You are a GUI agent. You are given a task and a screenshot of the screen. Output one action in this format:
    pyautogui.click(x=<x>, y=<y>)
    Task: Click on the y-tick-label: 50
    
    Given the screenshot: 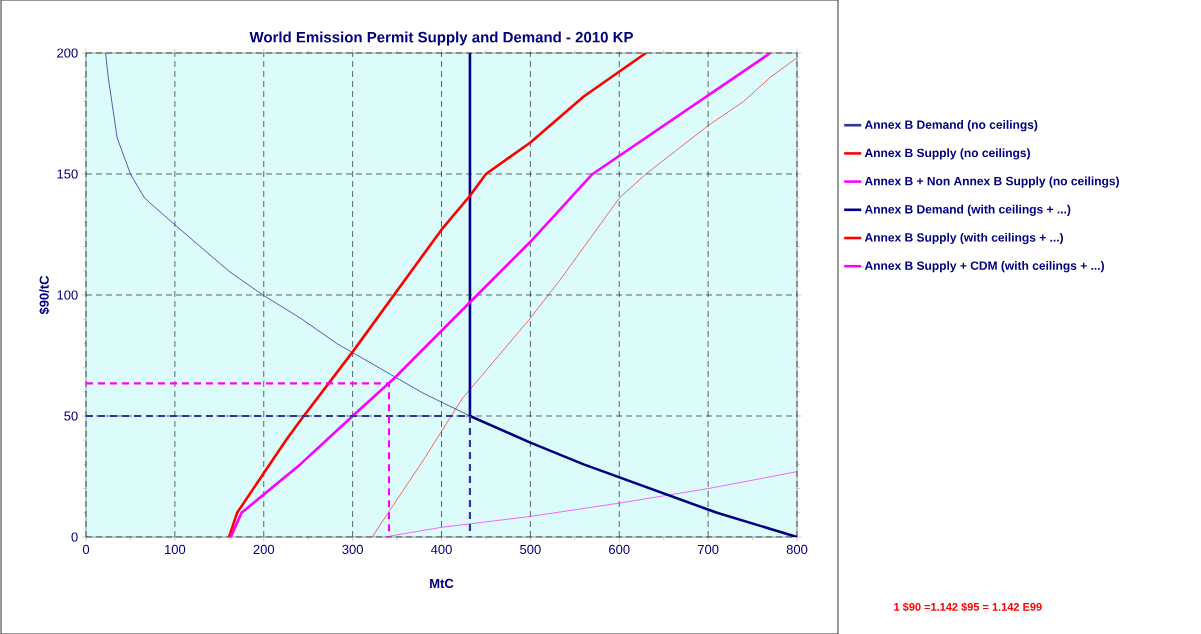 What is the action you would take?
    pyautogui.click(x=71, y=416)
    